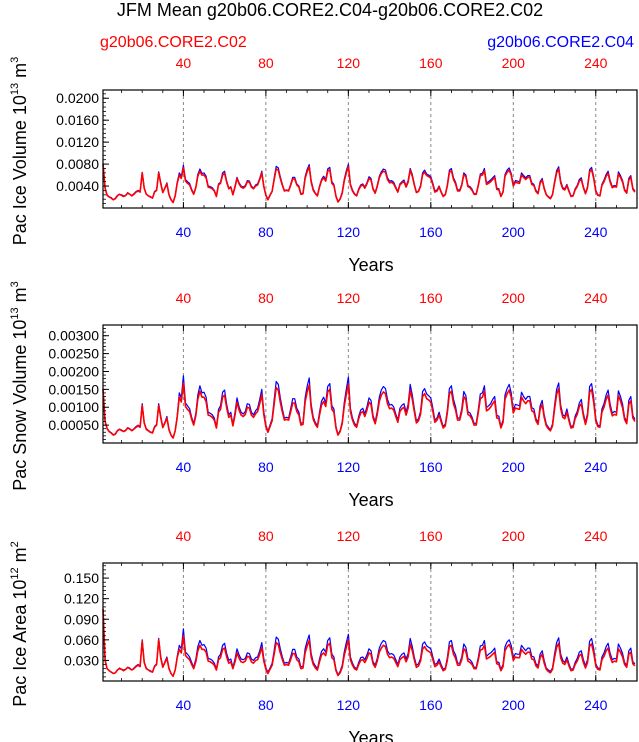 This screenshot has height=742, width=639. I want to click on y-axis-label: Pac Ice Volume 1013 m3, so click(19, 151).